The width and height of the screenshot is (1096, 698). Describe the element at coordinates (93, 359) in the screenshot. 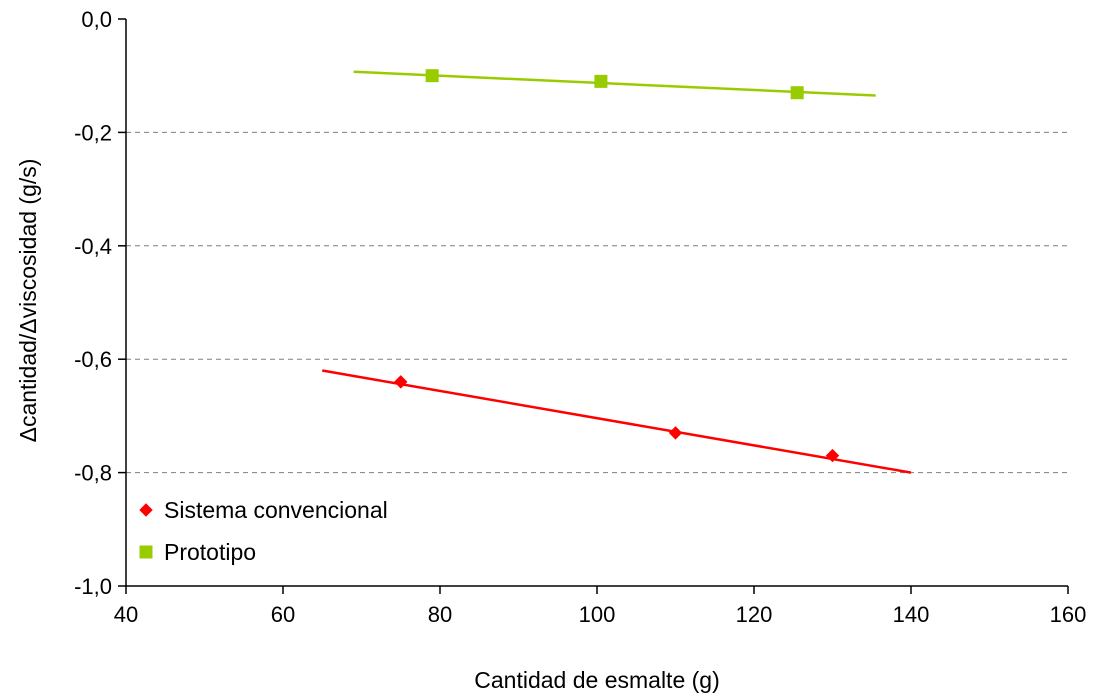

I see `y-tick-label: -0,6` at that location.